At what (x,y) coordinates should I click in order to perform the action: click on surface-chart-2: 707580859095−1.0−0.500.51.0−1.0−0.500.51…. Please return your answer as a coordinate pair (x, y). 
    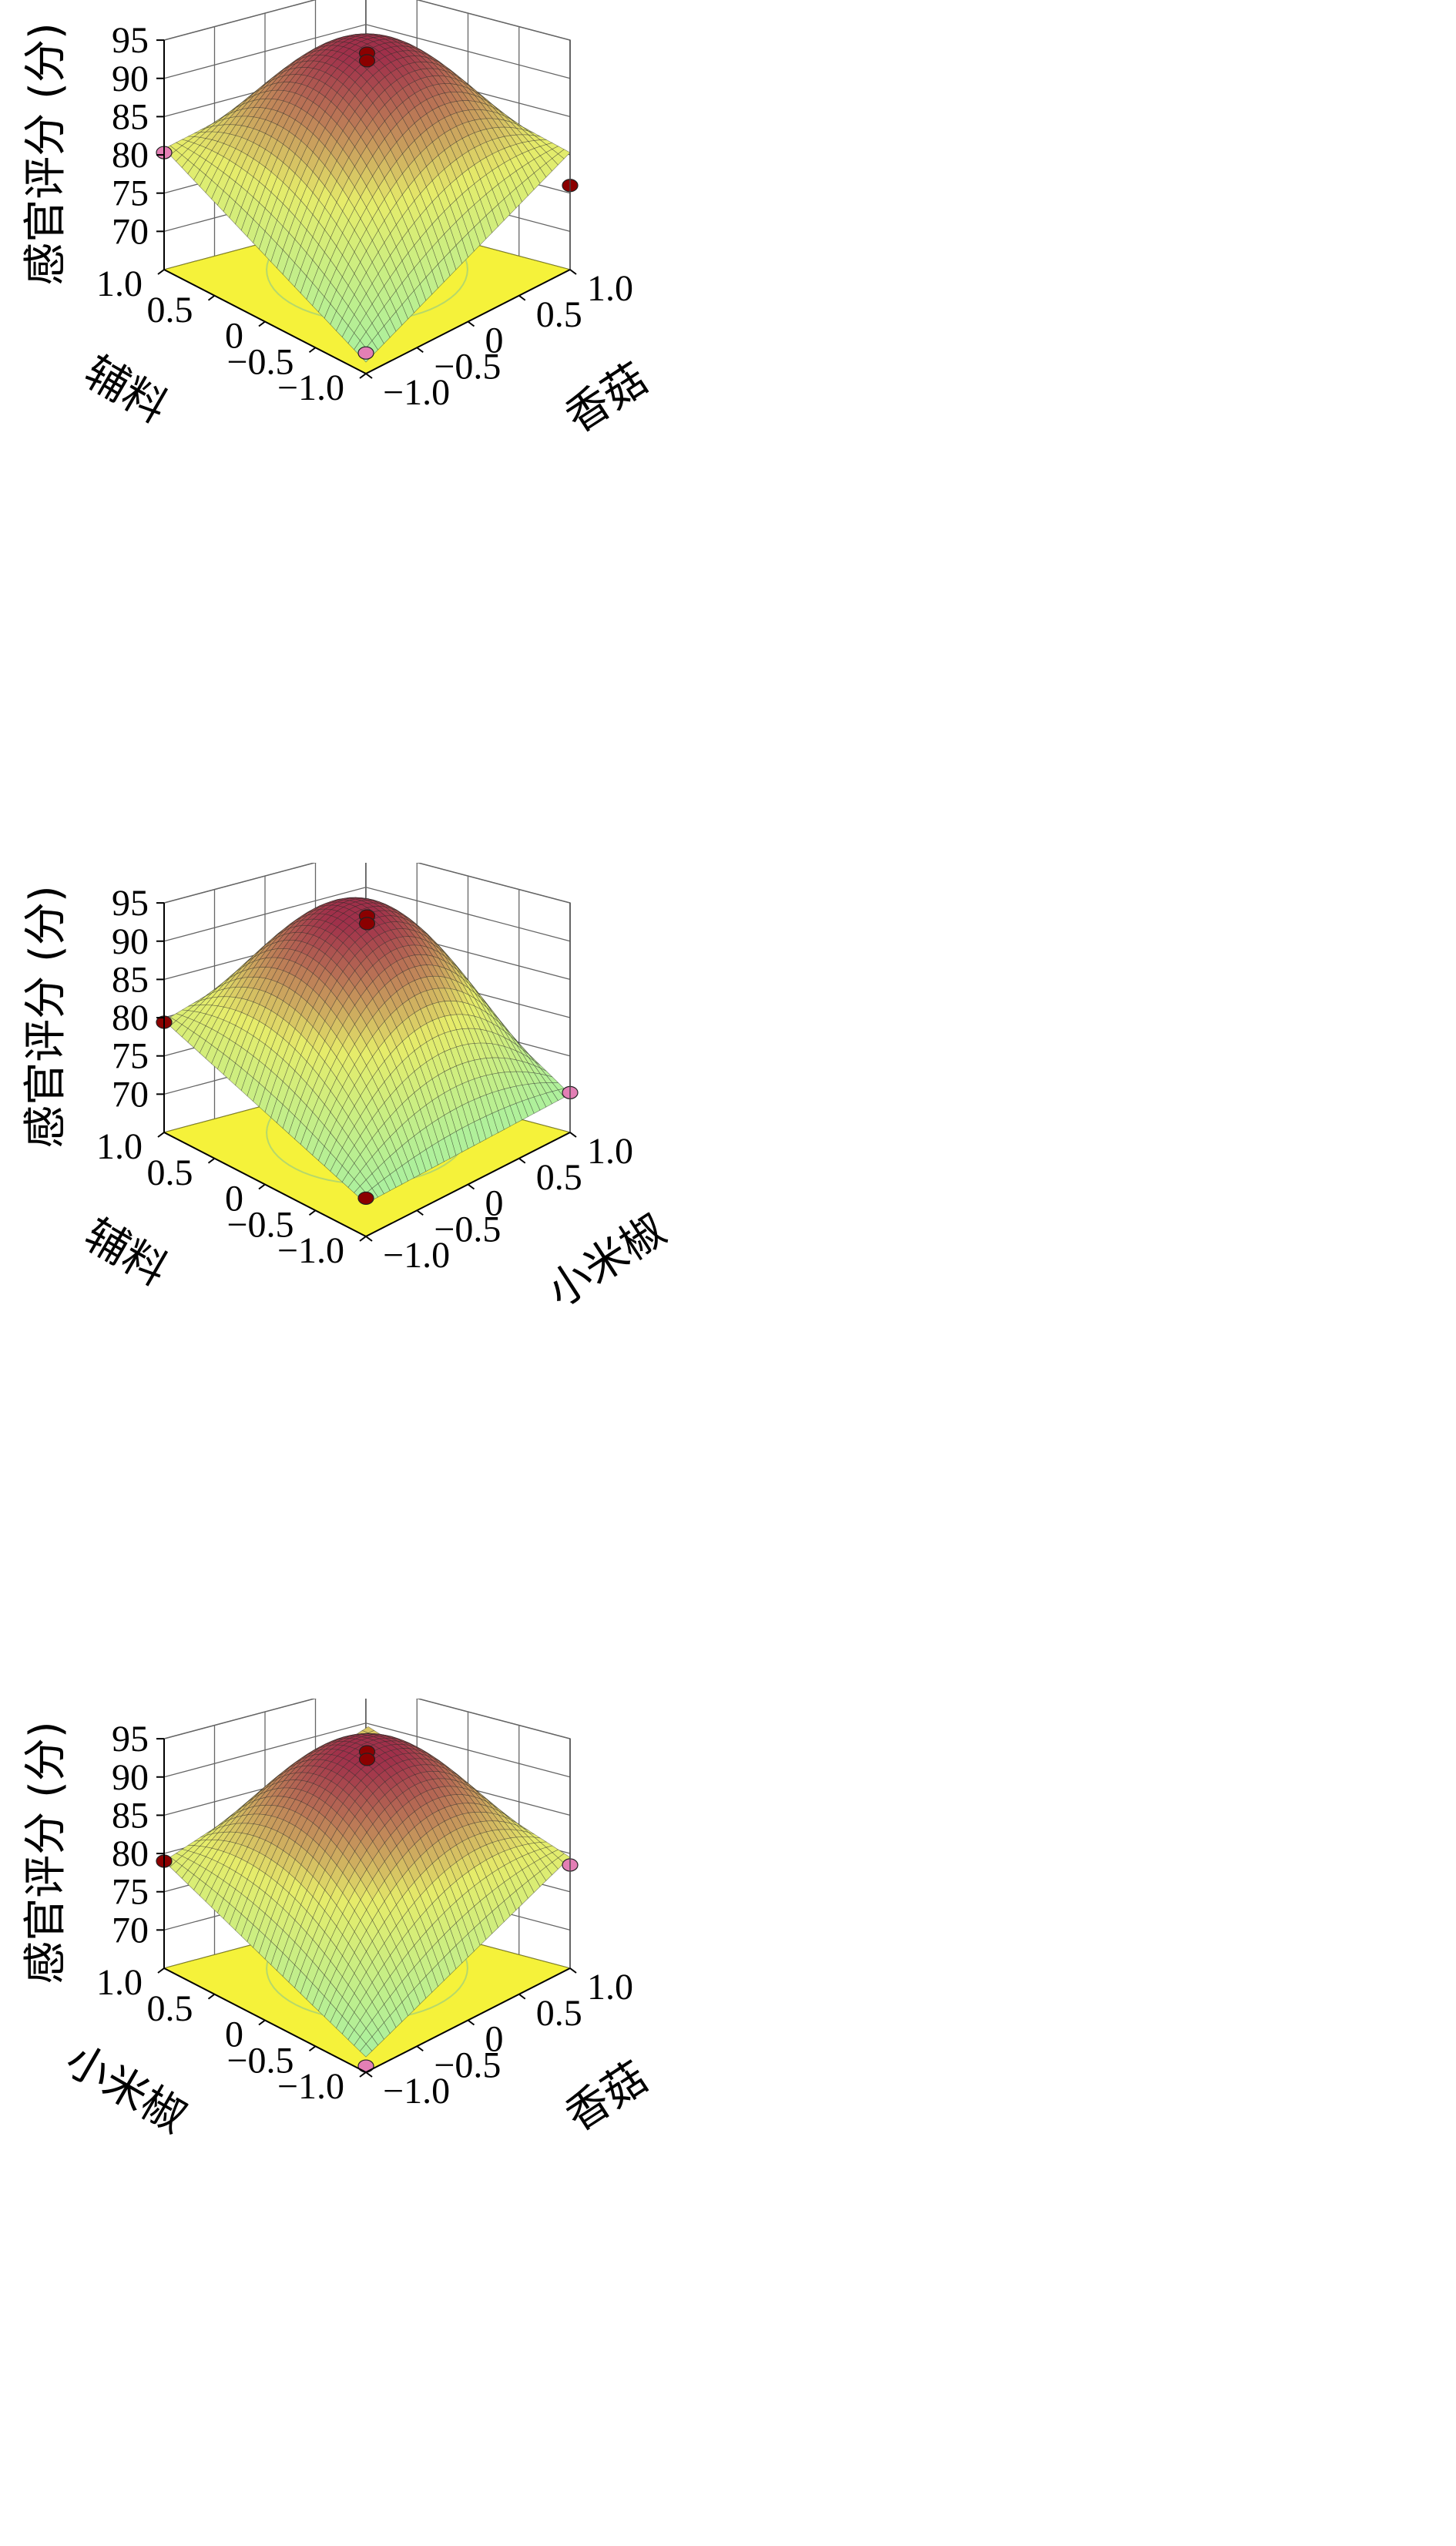
    Looking at the image, I should click on (348, 1090).